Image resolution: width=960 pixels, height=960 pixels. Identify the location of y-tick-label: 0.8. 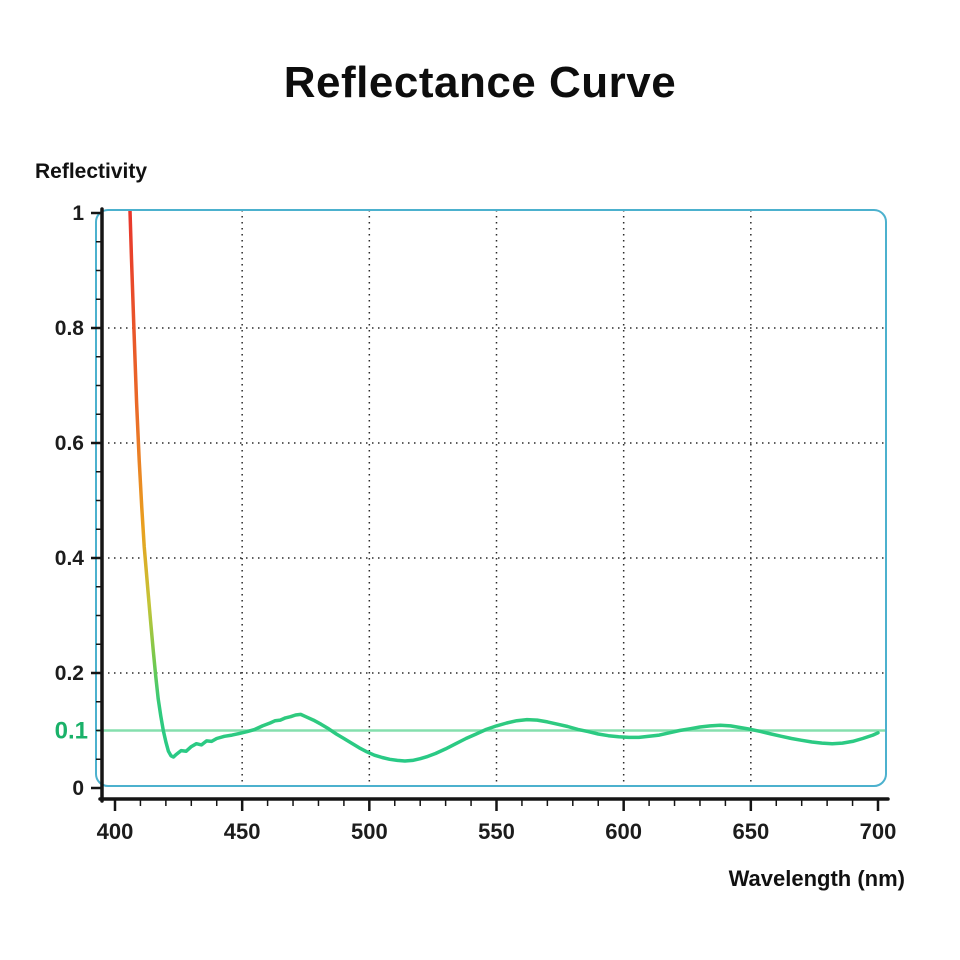
(70, 328).